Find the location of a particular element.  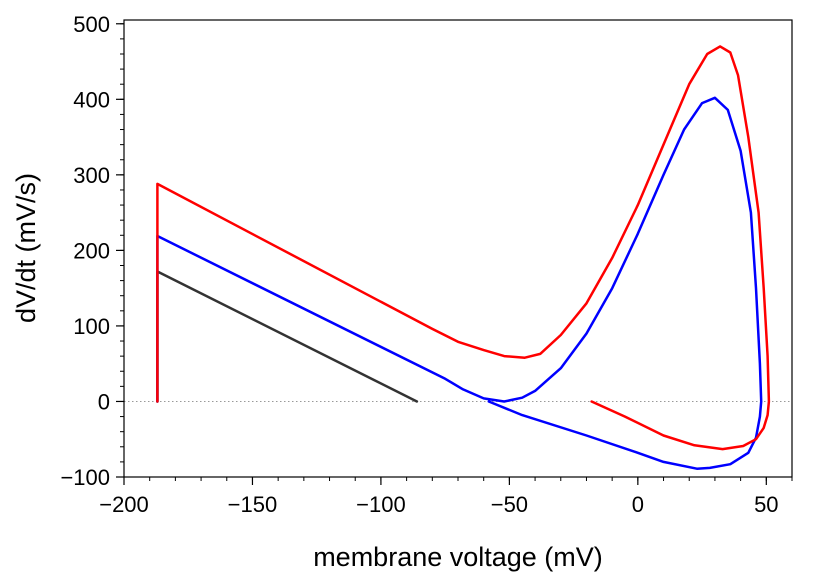

y-tick-label: −100 is located at coordinates (85, 477).